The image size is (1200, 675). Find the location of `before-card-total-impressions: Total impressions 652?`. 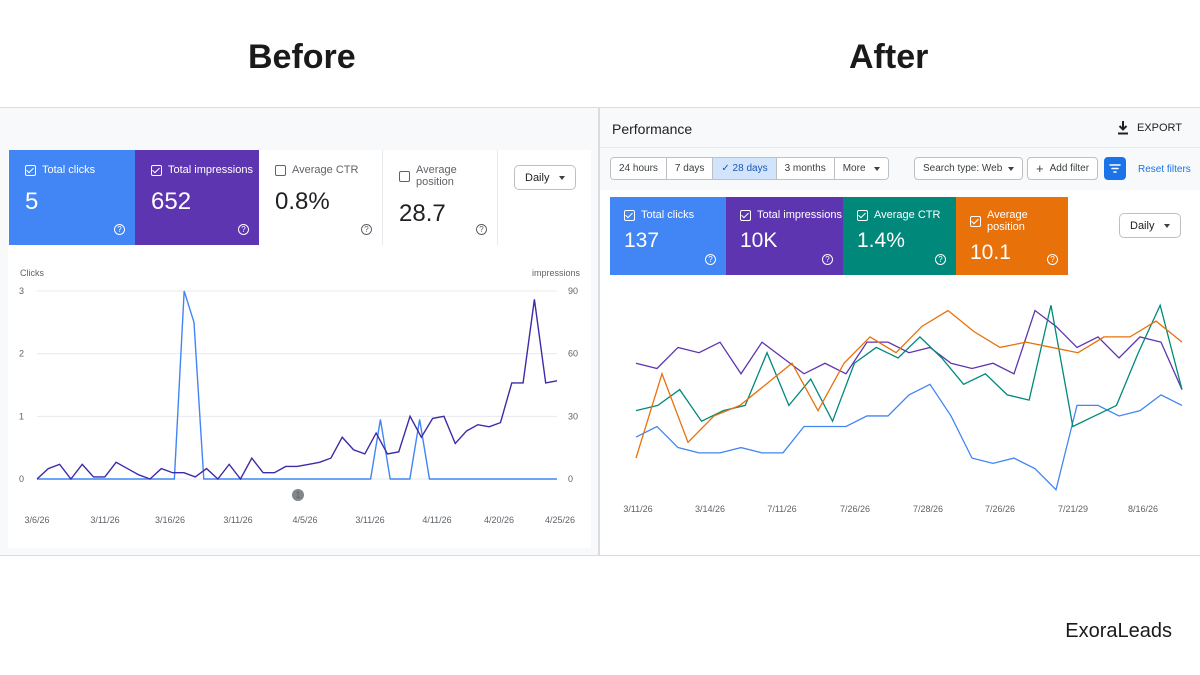

before-card-total-impressions: Total impressions 652? is located at coordinates (197, 197).